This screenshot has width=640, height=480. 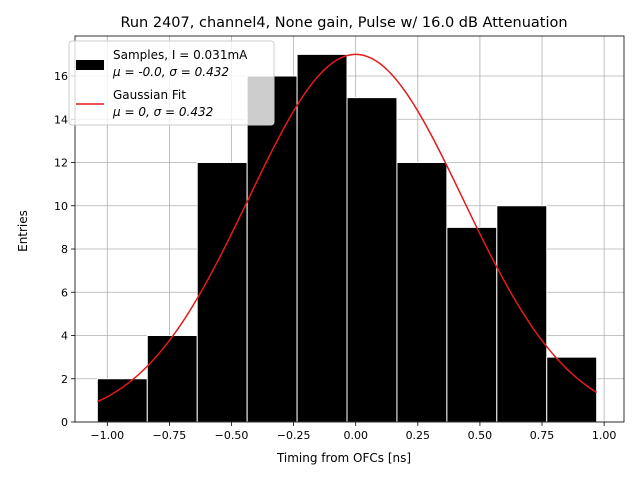 I want to click on x-tick-label-6: 0.50, so click(x=480, y=435).